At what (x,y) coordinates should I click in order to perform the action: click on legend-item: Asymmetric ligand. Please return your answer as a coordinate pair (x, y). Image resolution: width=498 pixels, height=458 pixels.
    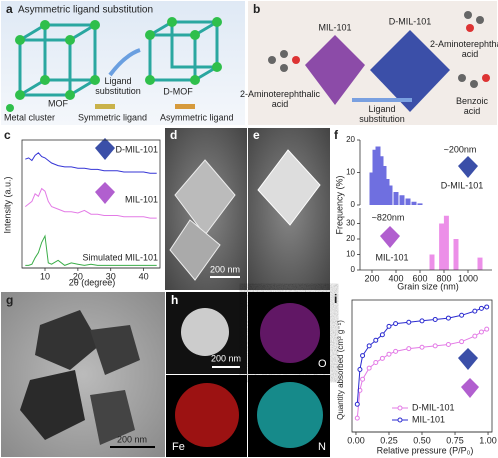
    Looking at the image, I should click on (197, 117).